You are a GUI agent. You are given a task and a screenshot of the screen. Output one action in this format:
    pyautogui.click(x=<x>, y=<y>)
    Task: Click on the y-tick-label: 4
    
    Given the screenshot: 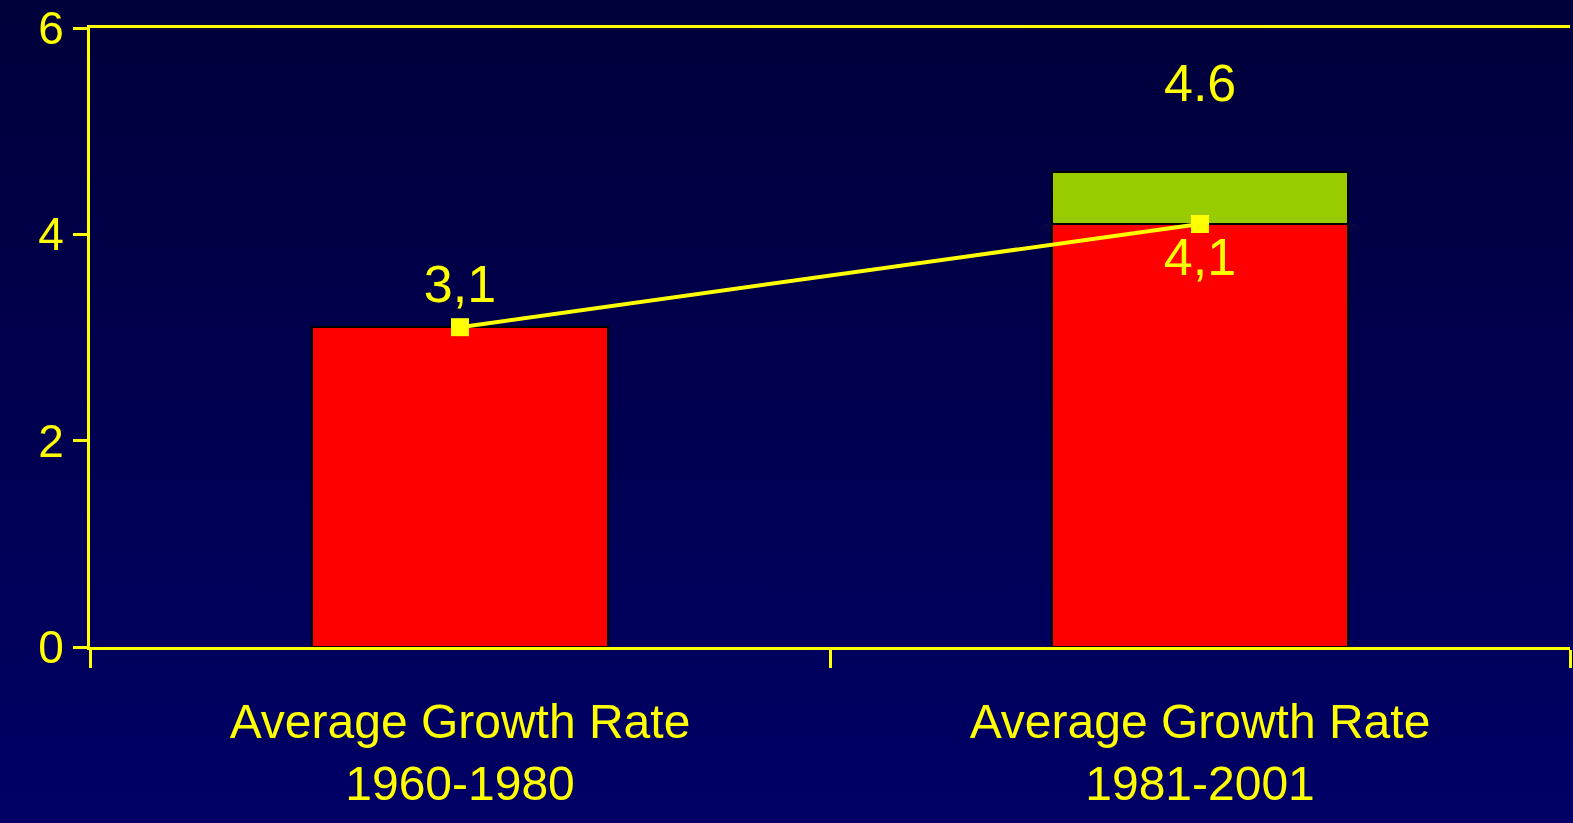 What is the action you would take?
    pyautogui.click(x=51, y=234)
    